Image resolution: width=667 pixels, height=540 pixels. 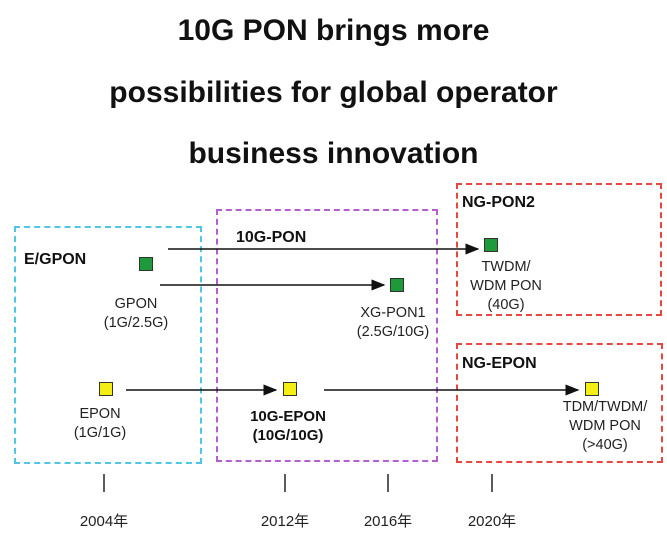 What do you see at coordinates (393, 332) in the screenshot?
I see `xgpon1-rate: (2.5G/10G)` at bounding box center [393, 332].